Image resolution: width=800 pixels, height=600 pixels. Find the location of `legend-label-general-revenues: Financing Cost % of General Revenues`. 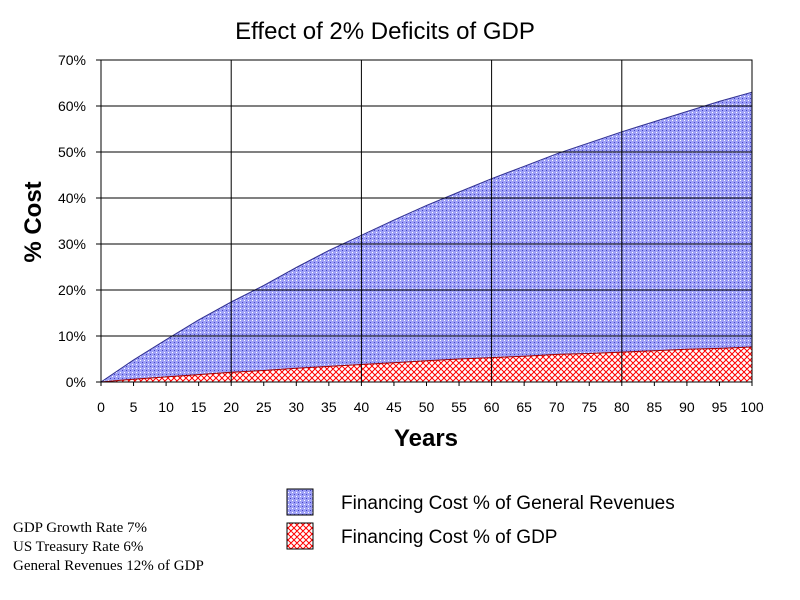

legend-label-general-revenues: Financing Cost % of General Revenues is located at coordinates (508, 503).